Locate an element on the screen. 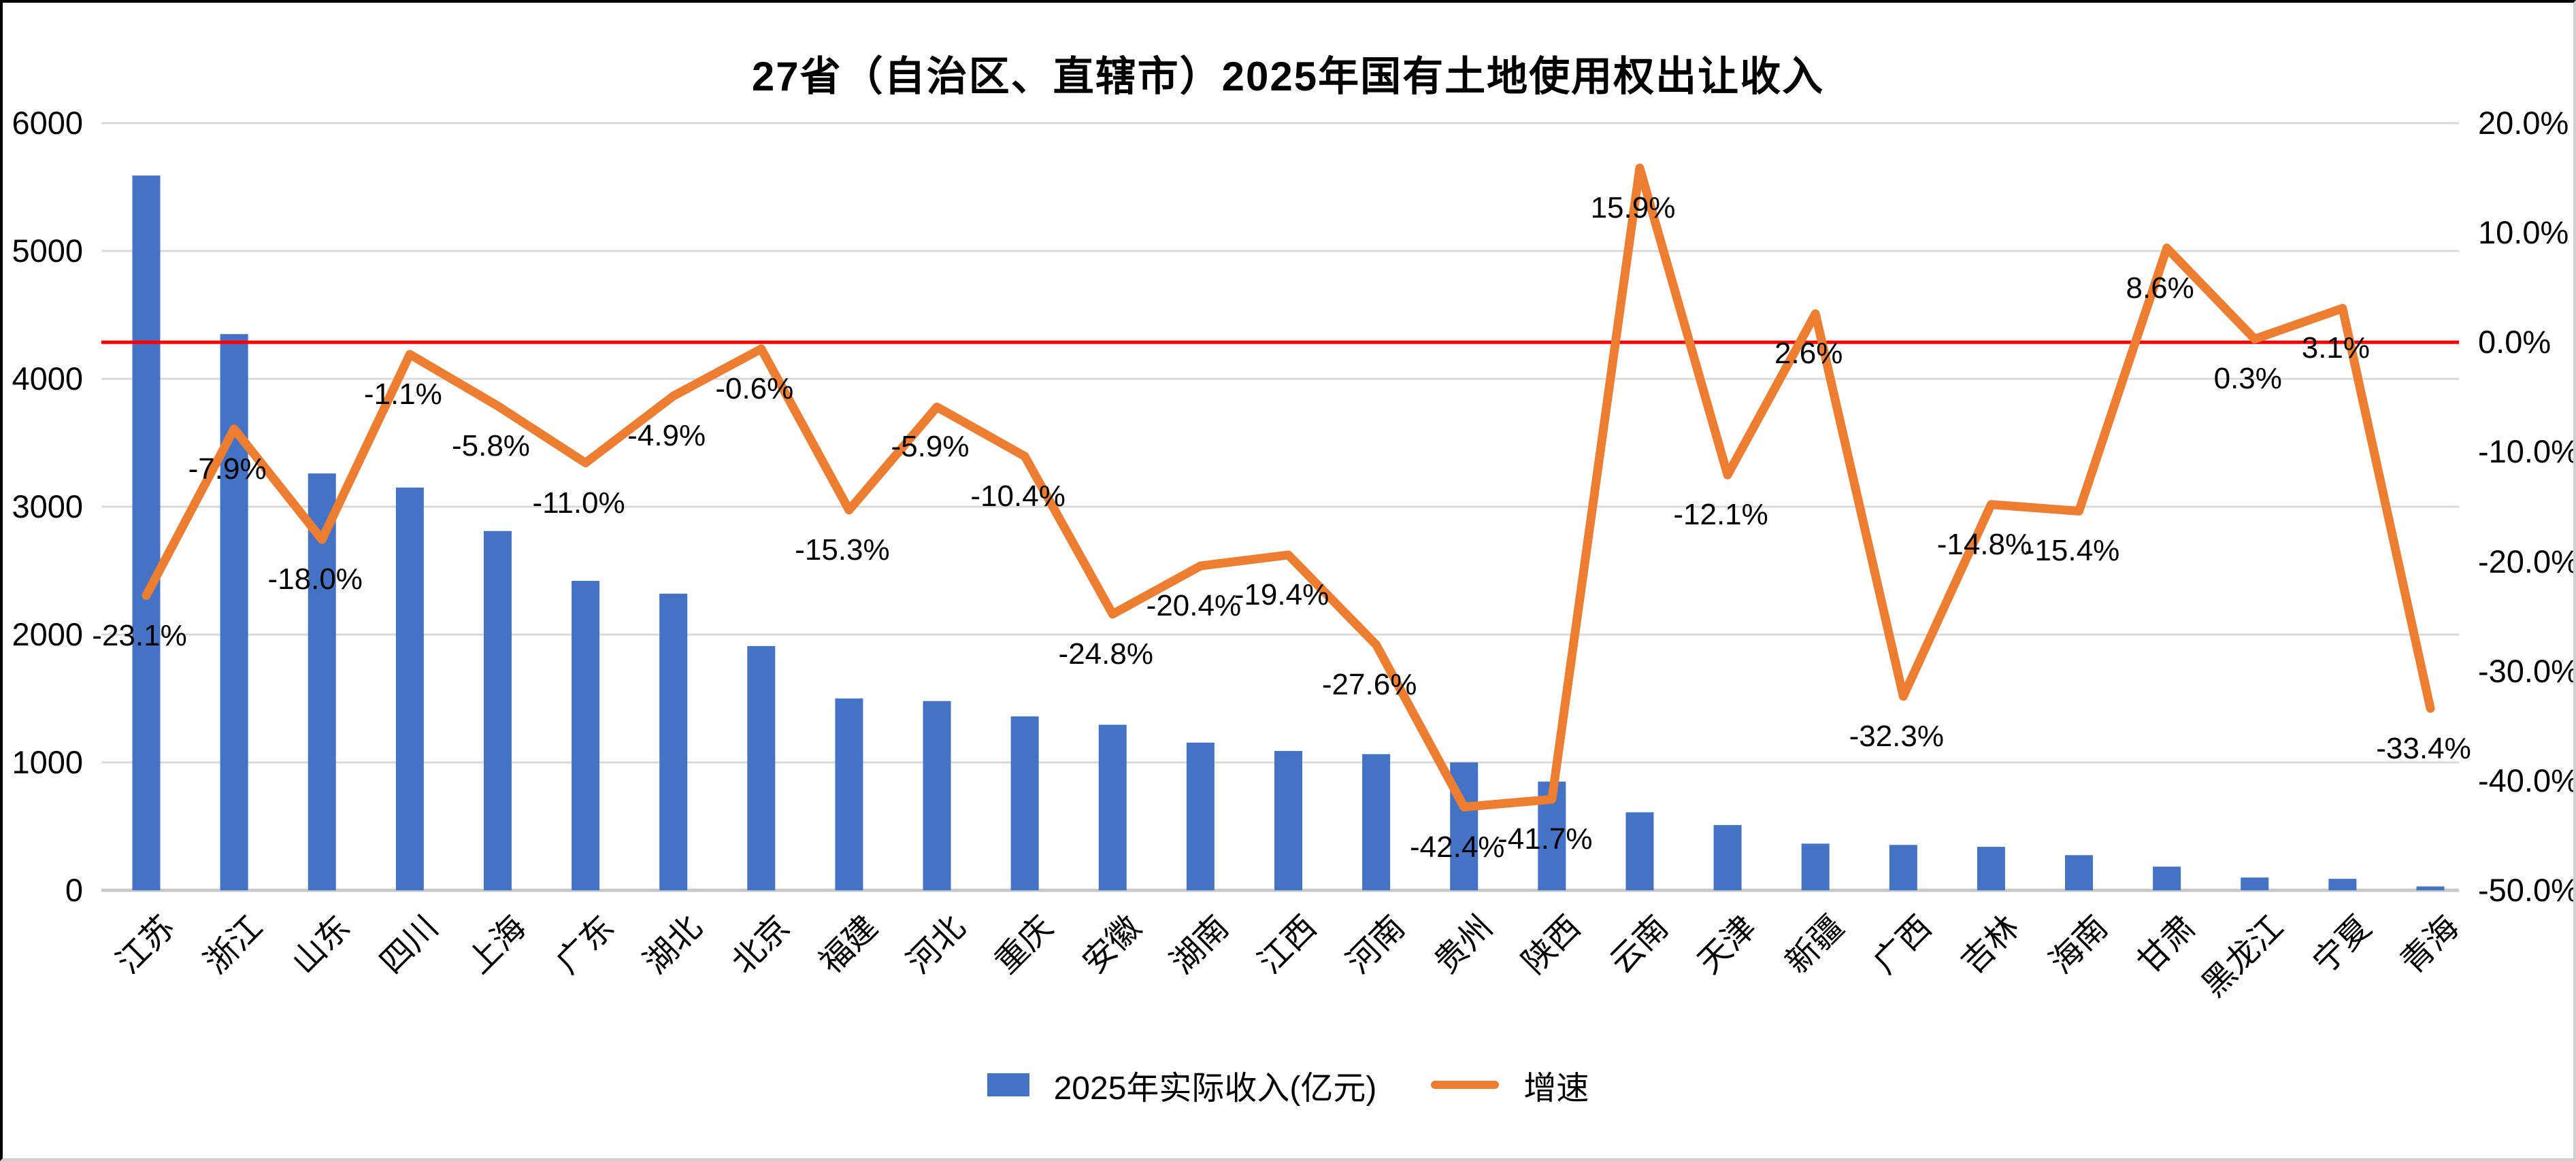 The height and width of the screenshot is (1161, 2576). growth-data-label: -41.7% is located at coordinates (1546, 839).